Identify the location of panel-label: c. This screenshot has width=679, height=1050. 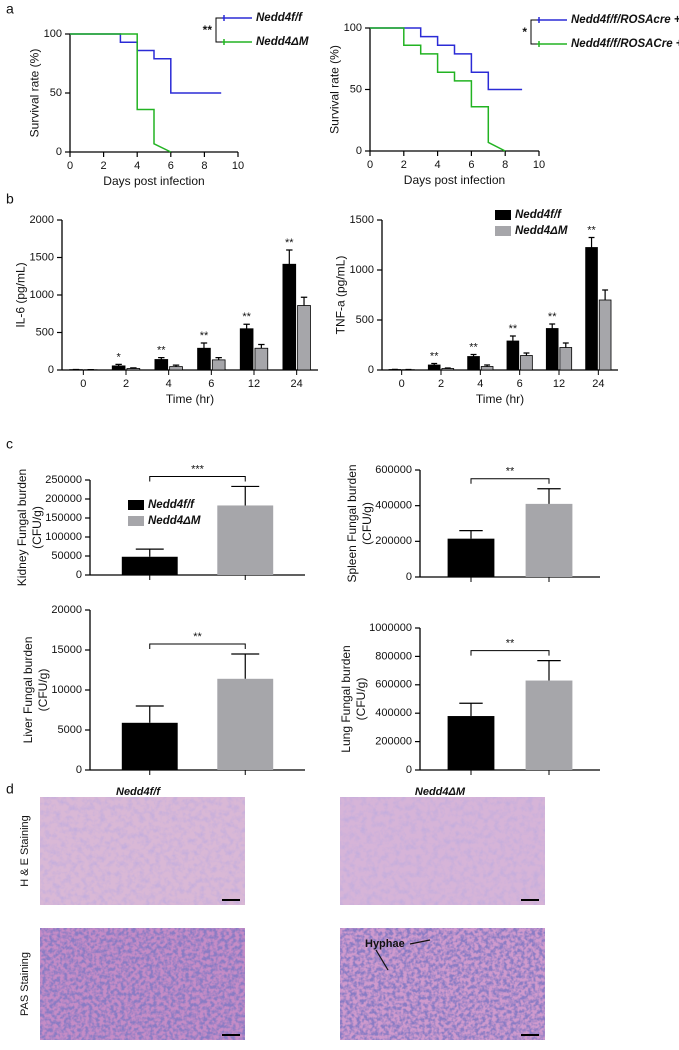
(9, 444).